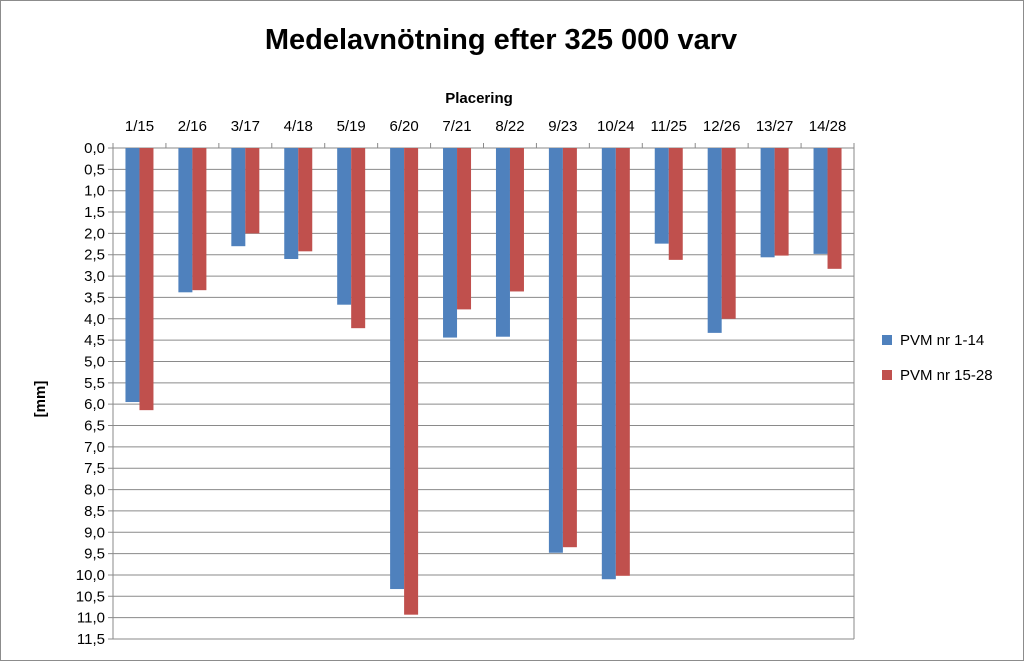 This screenshot has height=662, width=1024. What do you see at coordinates (501, 40) in the screenshot?
I see `chart-title: Medelavnötning efter 325 000 varv` at bounding box center [501, 40].